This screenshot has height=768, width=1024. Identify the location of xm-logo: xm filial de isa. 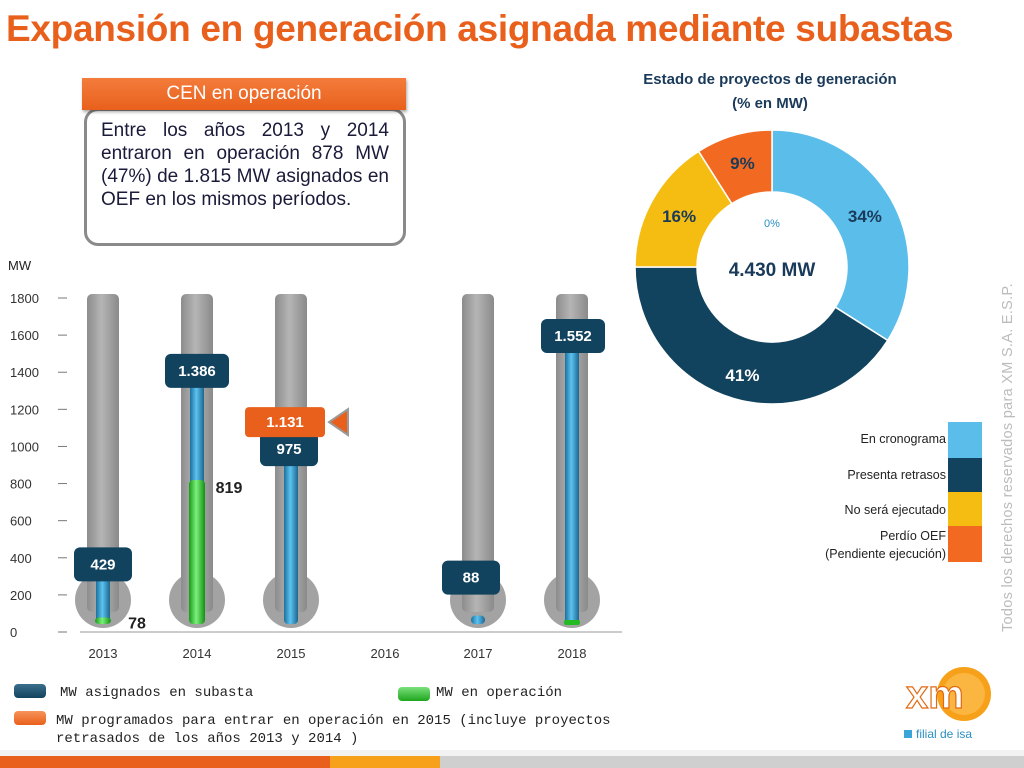
(947, 704).